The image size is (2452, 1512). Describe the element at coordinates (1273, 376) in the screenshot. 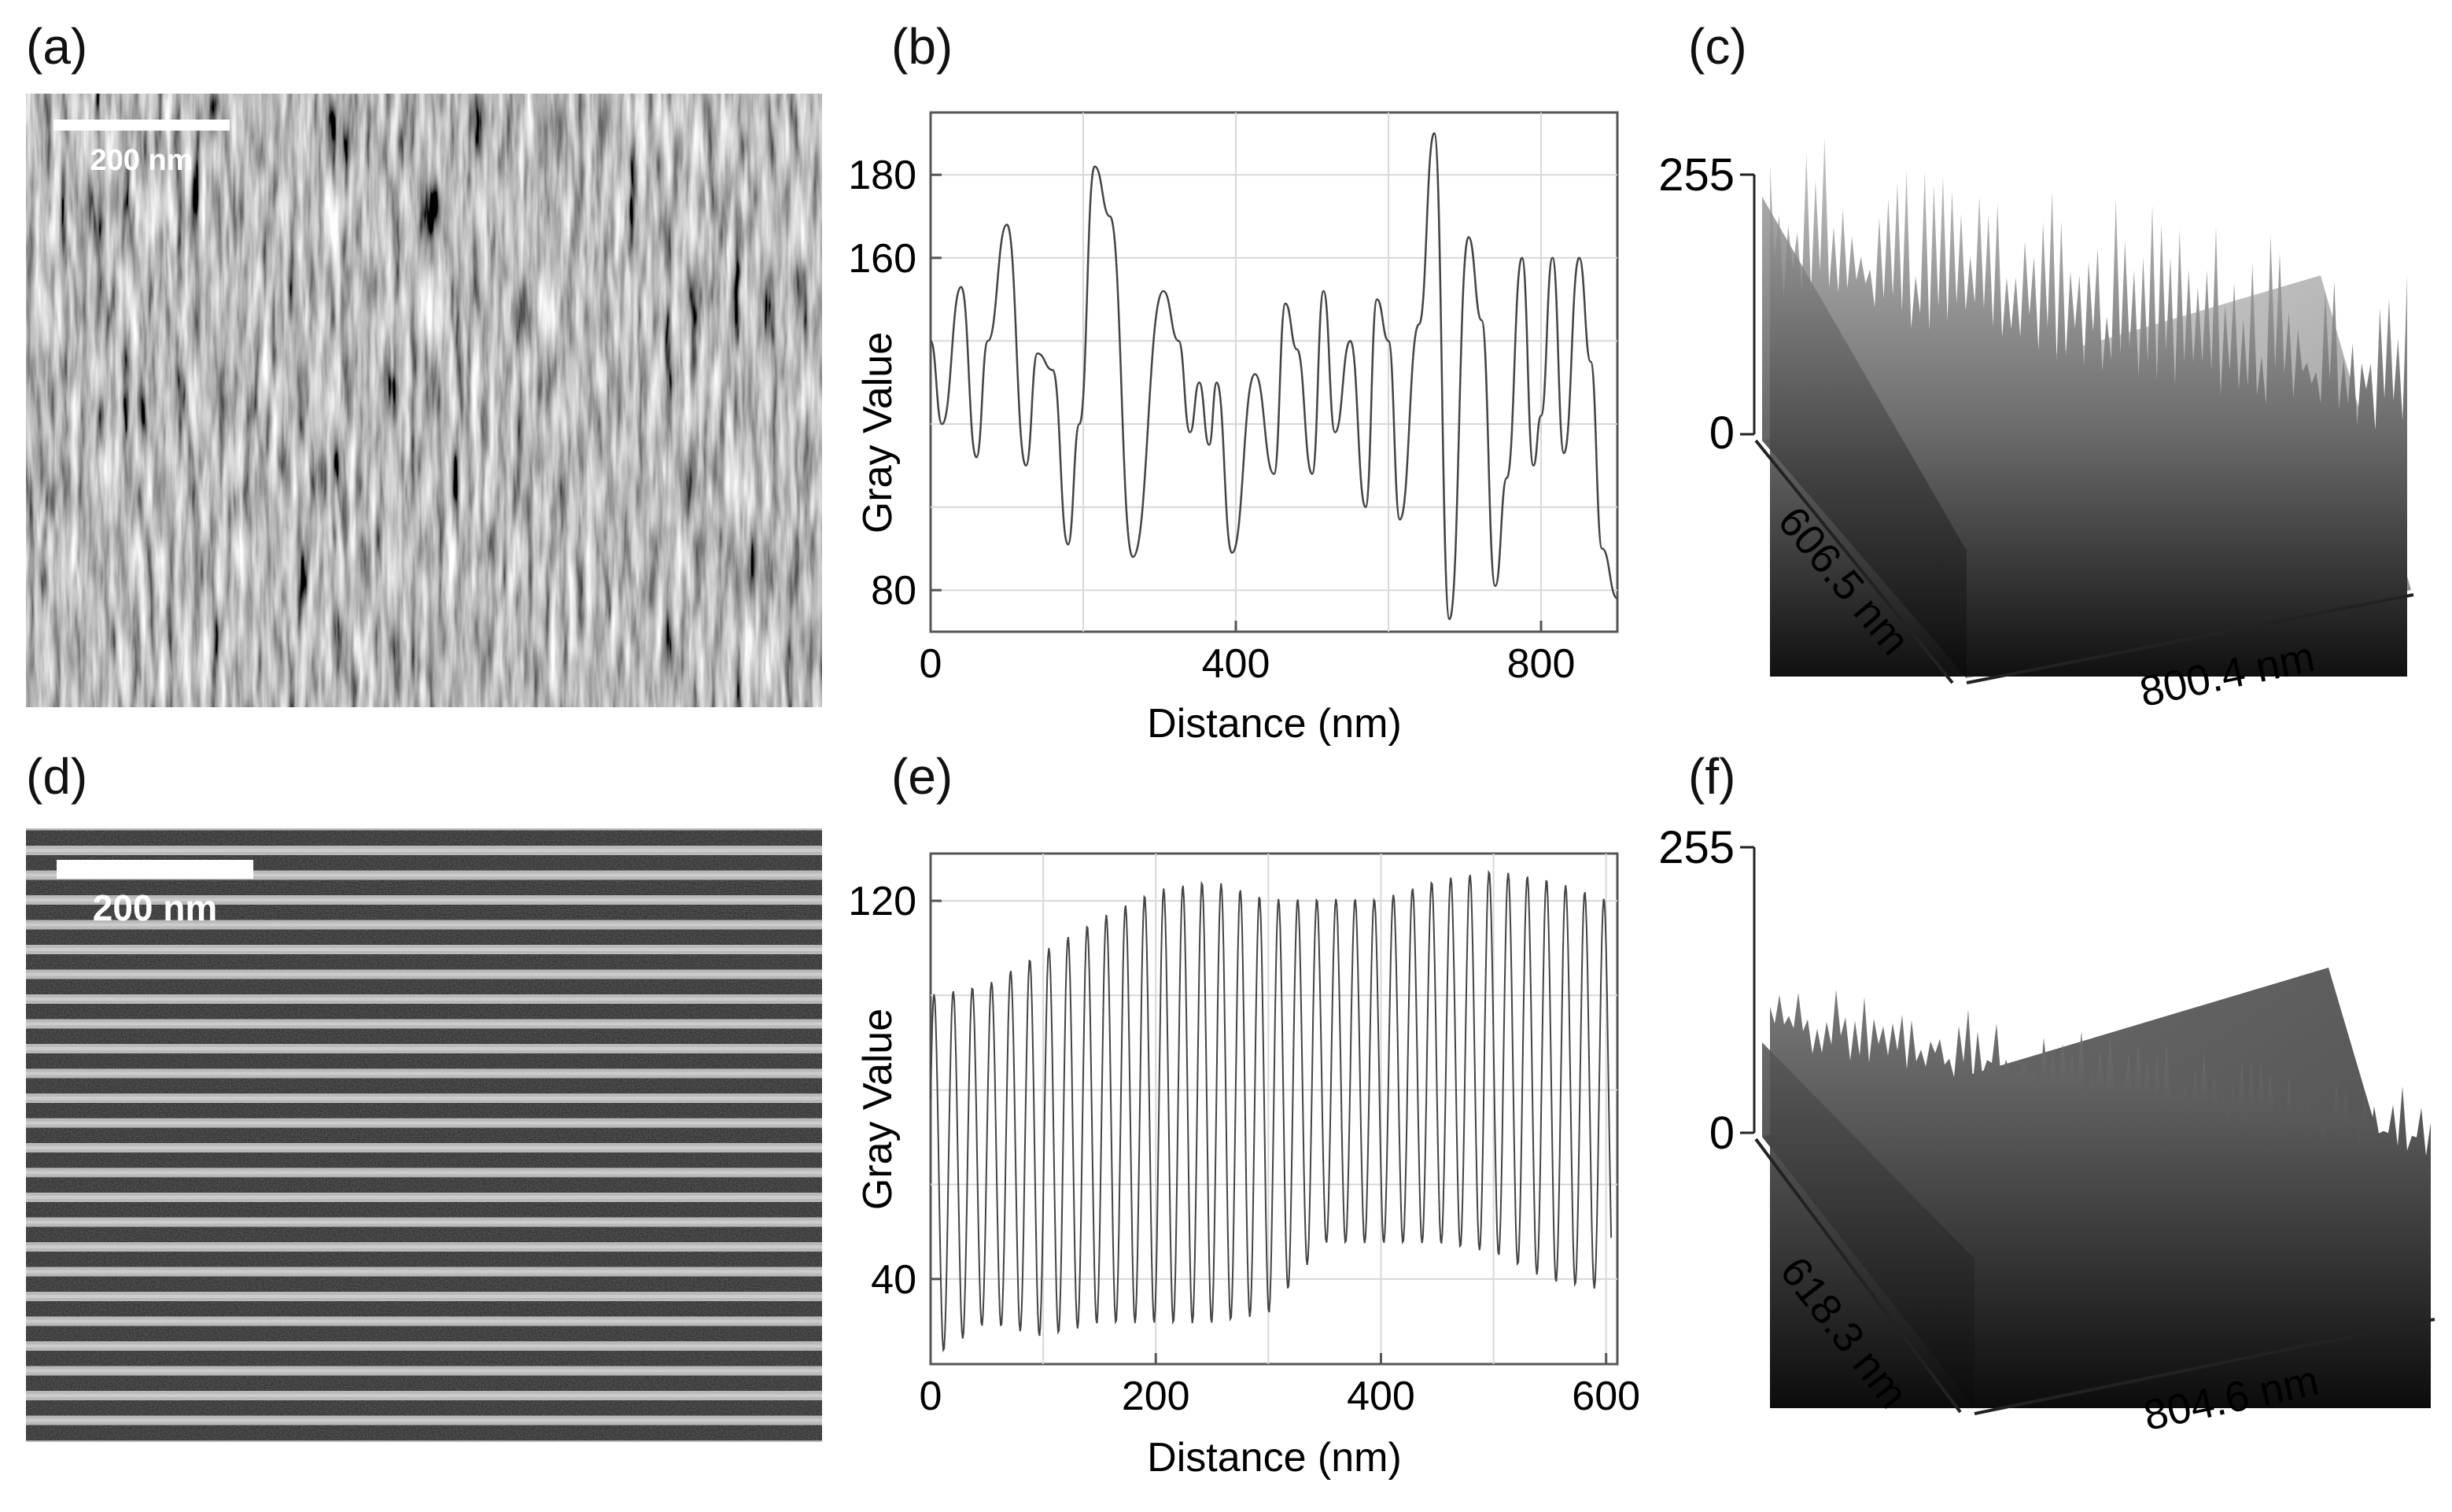

I see `chart-b-series-line` at that location.